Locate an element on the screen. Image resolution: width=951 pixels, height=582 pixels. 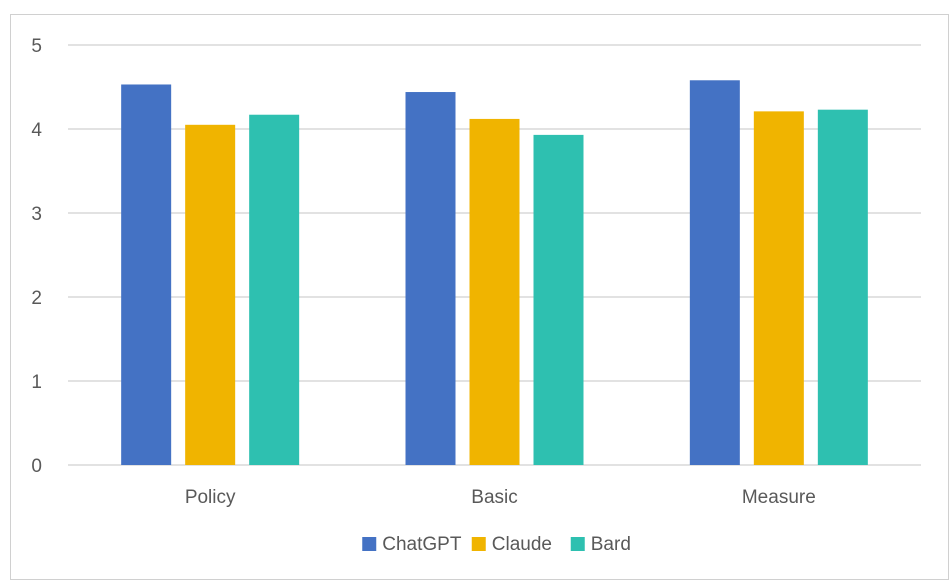
bar-bard-measure is located at coordinates (842, 287).